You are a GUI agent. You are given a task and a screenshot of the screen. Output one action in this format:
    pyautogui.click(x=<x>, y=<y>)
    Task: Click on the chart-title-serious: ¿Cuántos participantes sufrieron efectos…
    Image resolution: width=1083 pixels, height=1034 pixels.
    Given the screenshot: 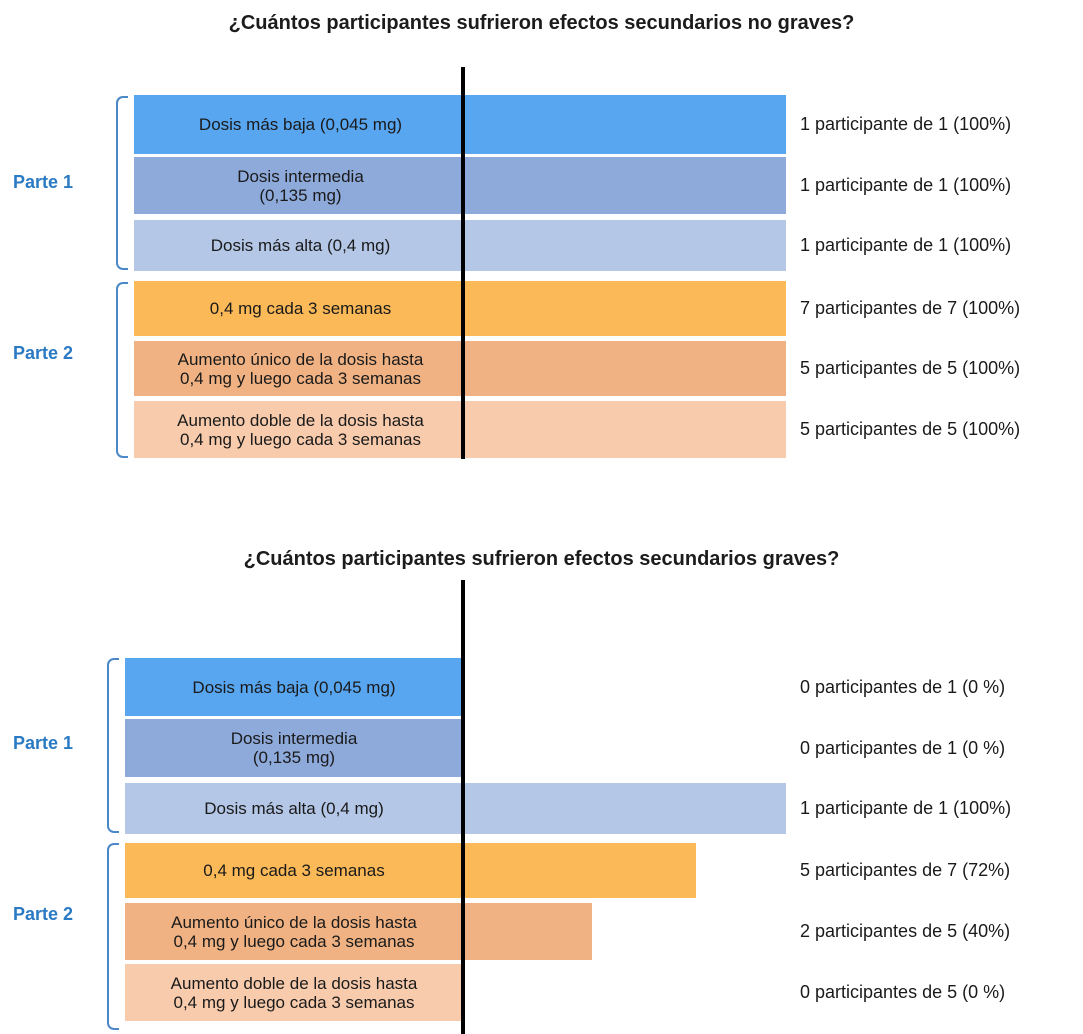 What is the action you would take?
    pyautogui.click(x=541, y=559)
    